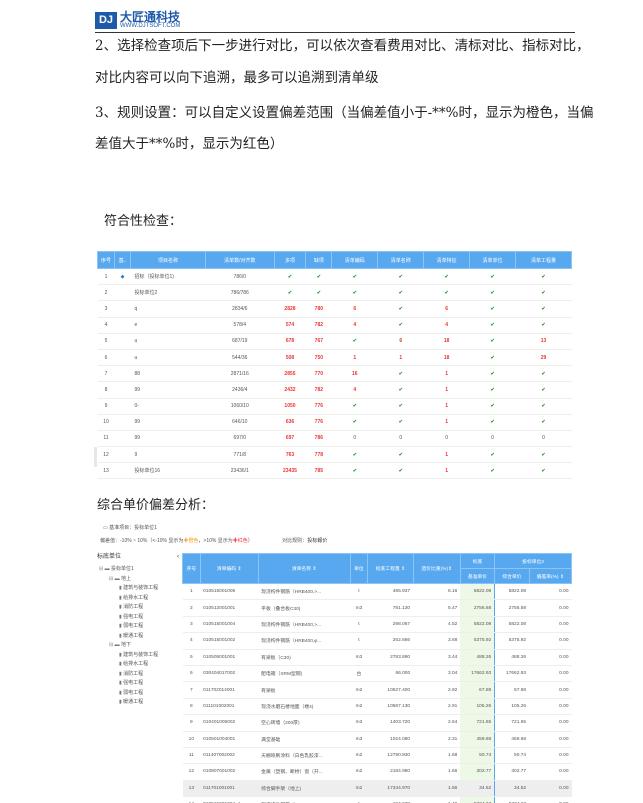 Image resolution: width=643 pixels, height=803 pixels. What do you see at coordinates (290, 406) in the screenshot?
I see `cell: 1050` at bounding box center [290, 406].